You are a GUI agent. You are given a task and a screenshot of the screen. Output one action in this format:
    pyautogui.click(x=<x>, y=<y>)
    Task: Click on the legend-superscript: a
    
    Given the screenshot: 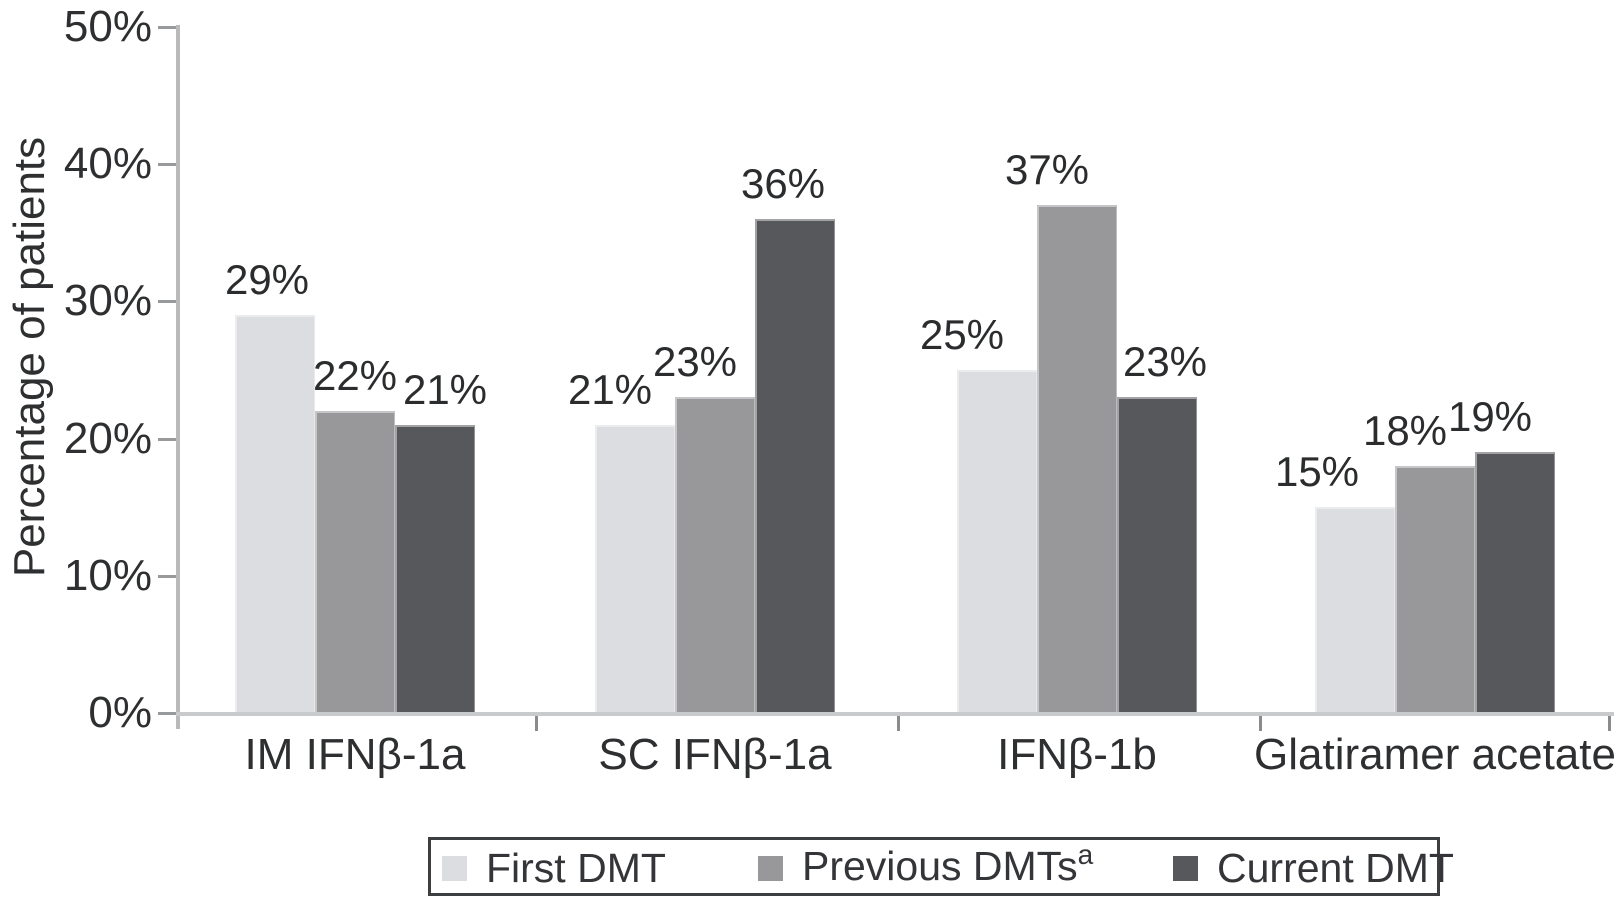 What is the action you would take?
    pyautogui.click(x=1085, y=854)
    